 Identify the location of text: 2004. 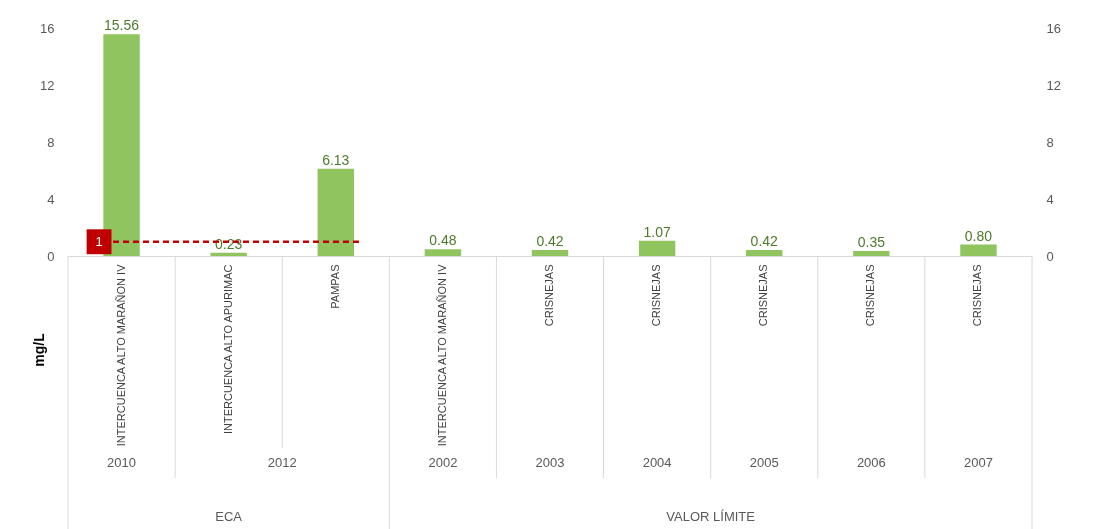
(657, 462).